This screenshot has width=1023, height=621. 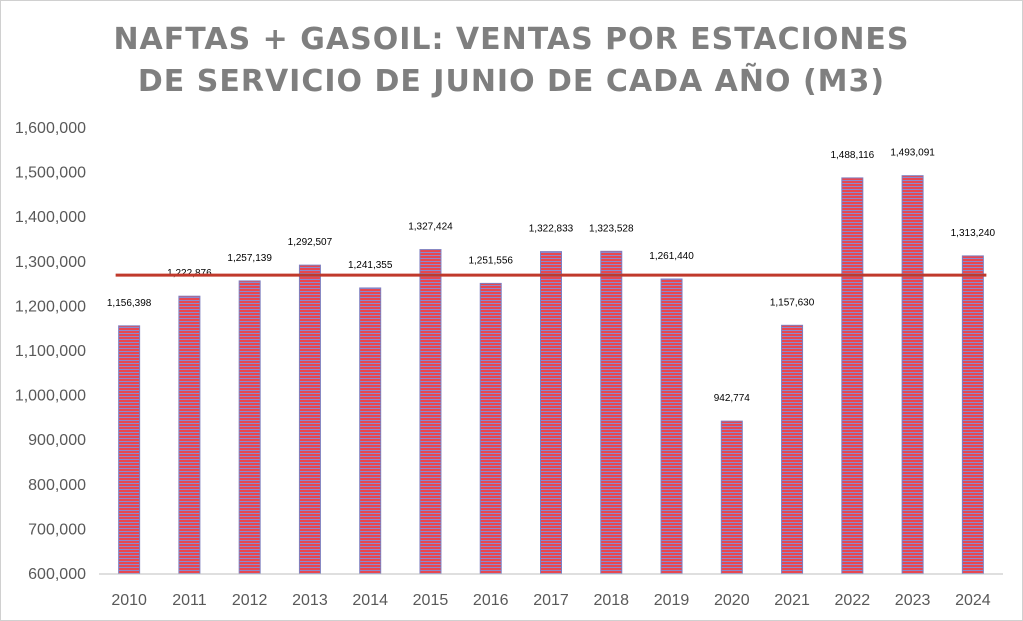 What do you see at coordinates (250, 600) in the screenshot?
I see `x-tick-label: 2012` at bounding box center [250, 600].